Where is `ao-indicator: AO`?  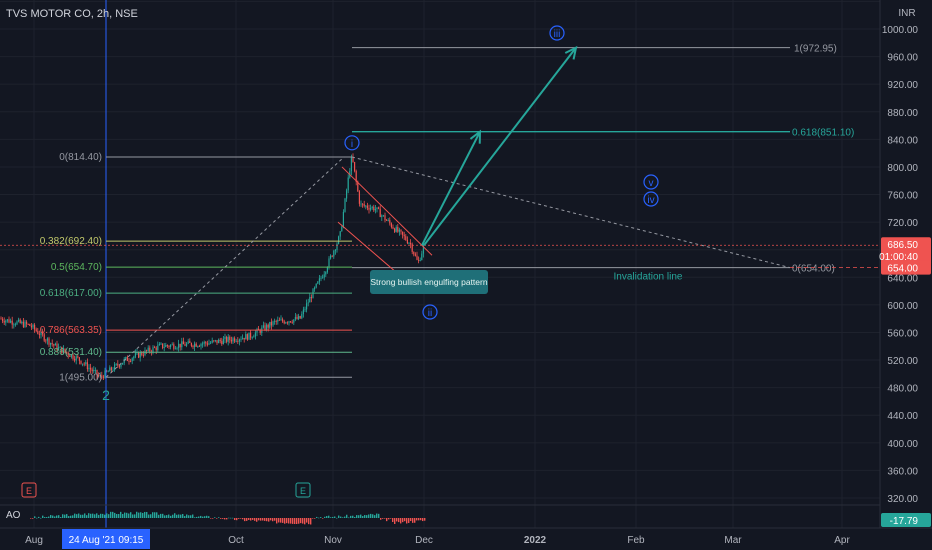 ao-indicator: AO is located at coordinates (440, 514).